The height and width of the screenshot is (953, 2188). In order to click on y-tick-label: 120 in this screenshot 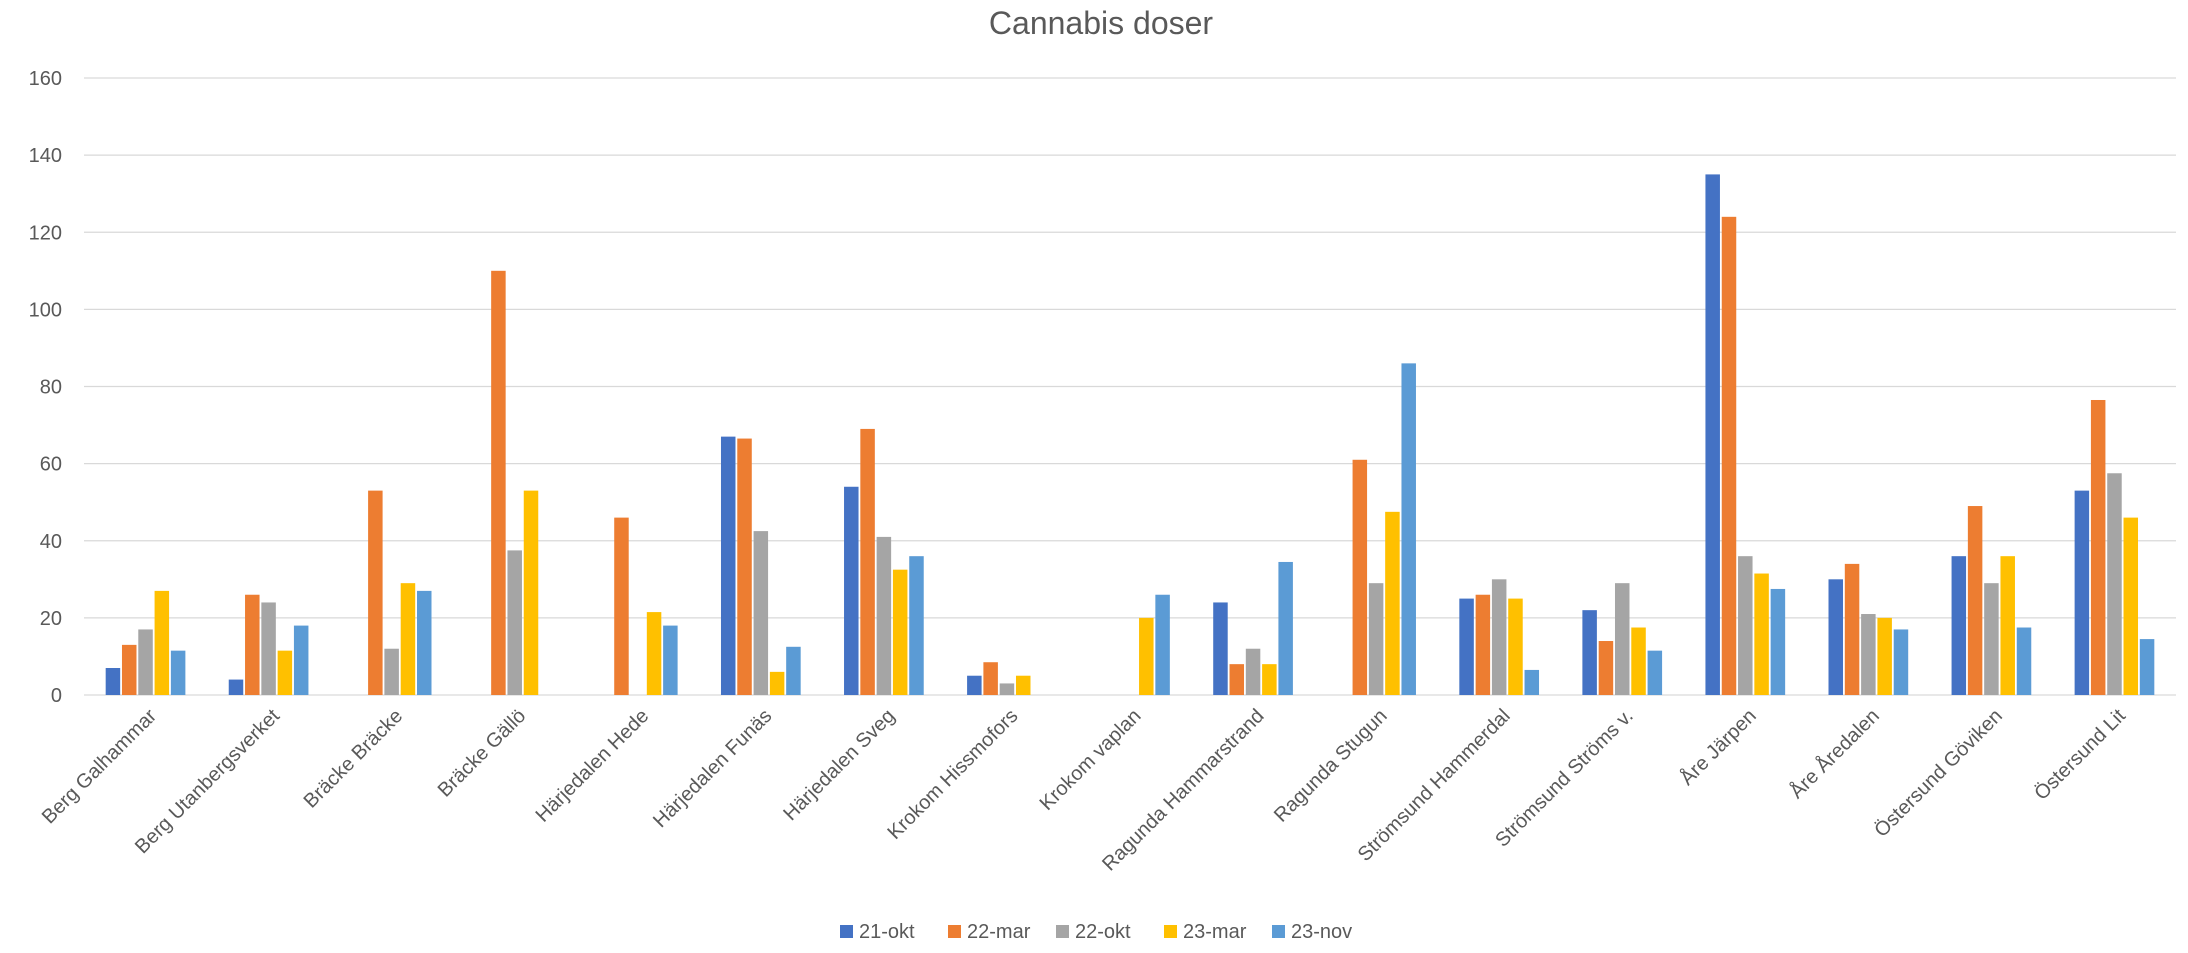, I will do `click(45, 233)`.